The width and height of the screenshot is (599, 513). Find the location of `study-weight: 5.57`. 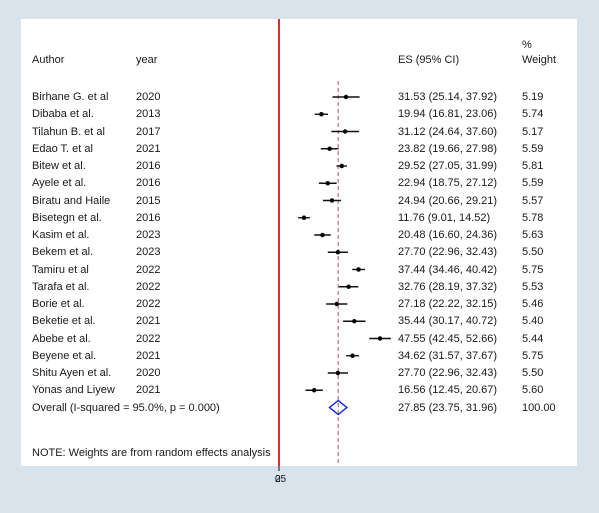

study-weight: 5.57 is located at coordinates (533, 200).